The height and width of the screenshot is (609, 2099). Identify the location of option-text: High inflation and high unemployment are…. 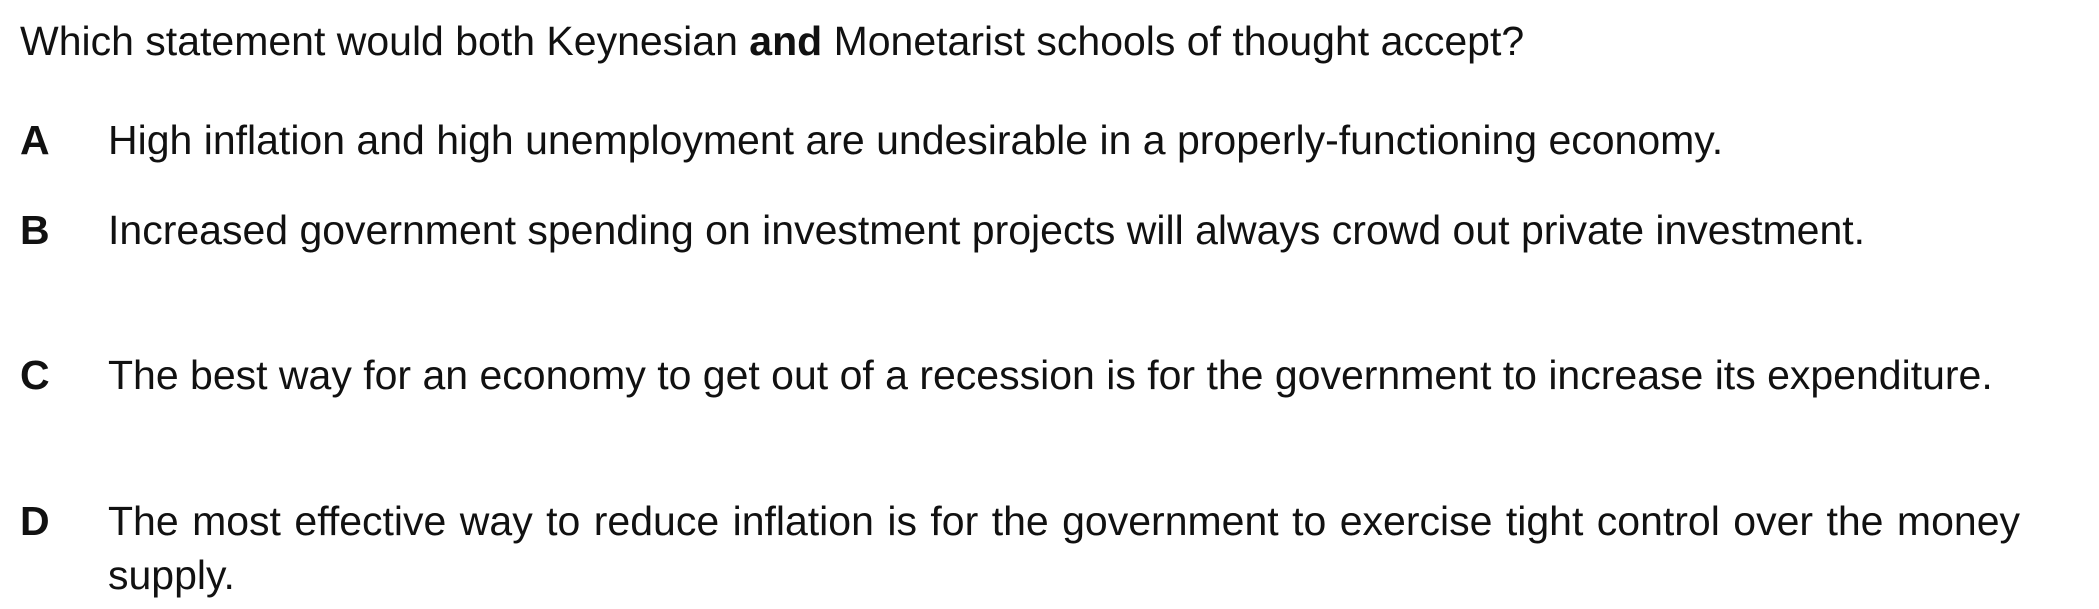
(916, 140).